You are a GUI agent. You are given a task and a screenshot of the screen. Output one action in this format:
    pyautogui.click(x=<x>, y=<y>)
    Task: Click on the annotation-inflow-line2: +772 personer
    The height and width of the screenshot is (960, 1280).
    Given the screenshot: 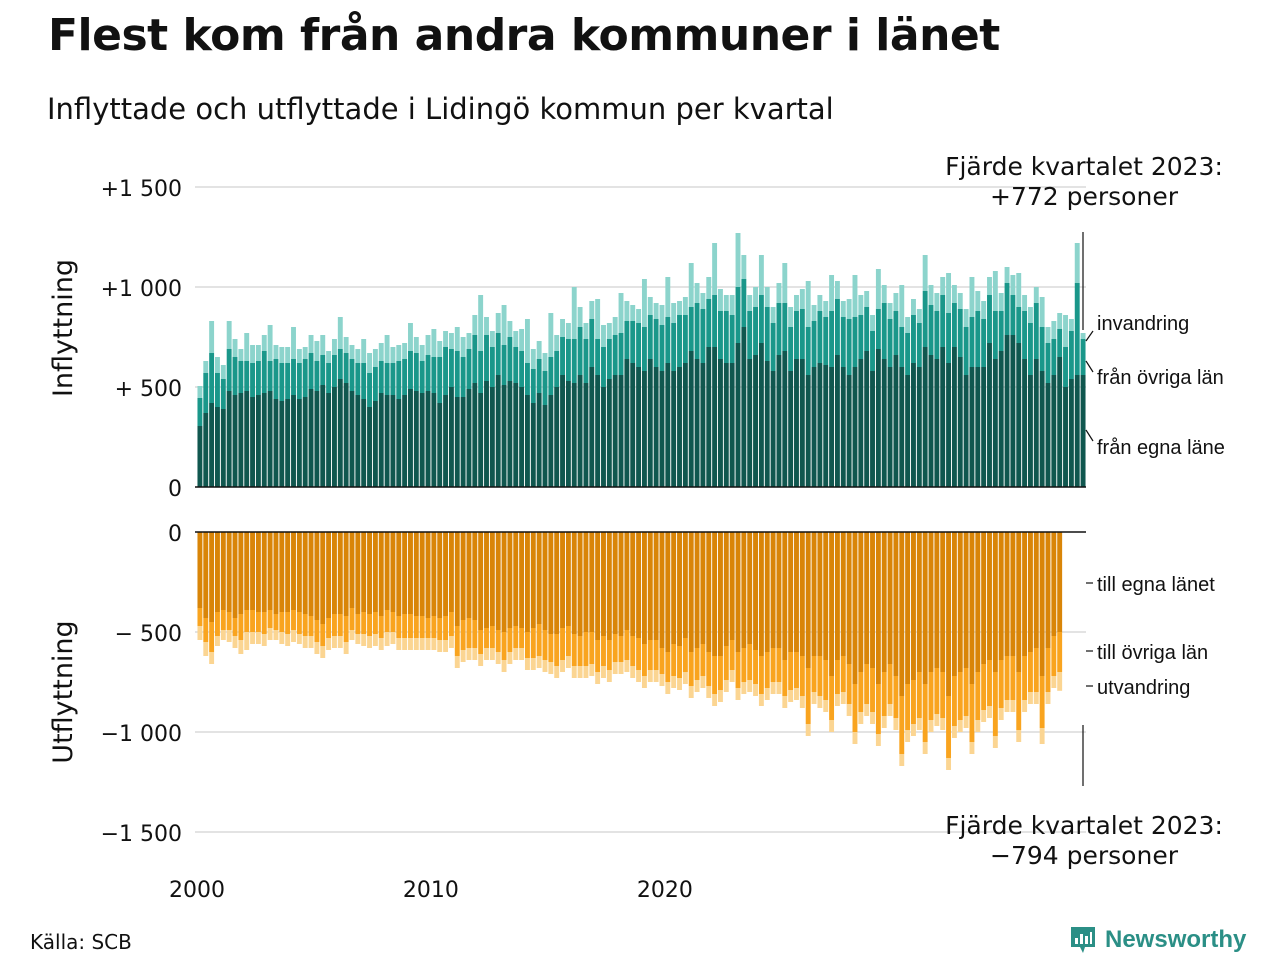 What is the action you would take?
    pyautogui.click(x=1084, y=196)
    